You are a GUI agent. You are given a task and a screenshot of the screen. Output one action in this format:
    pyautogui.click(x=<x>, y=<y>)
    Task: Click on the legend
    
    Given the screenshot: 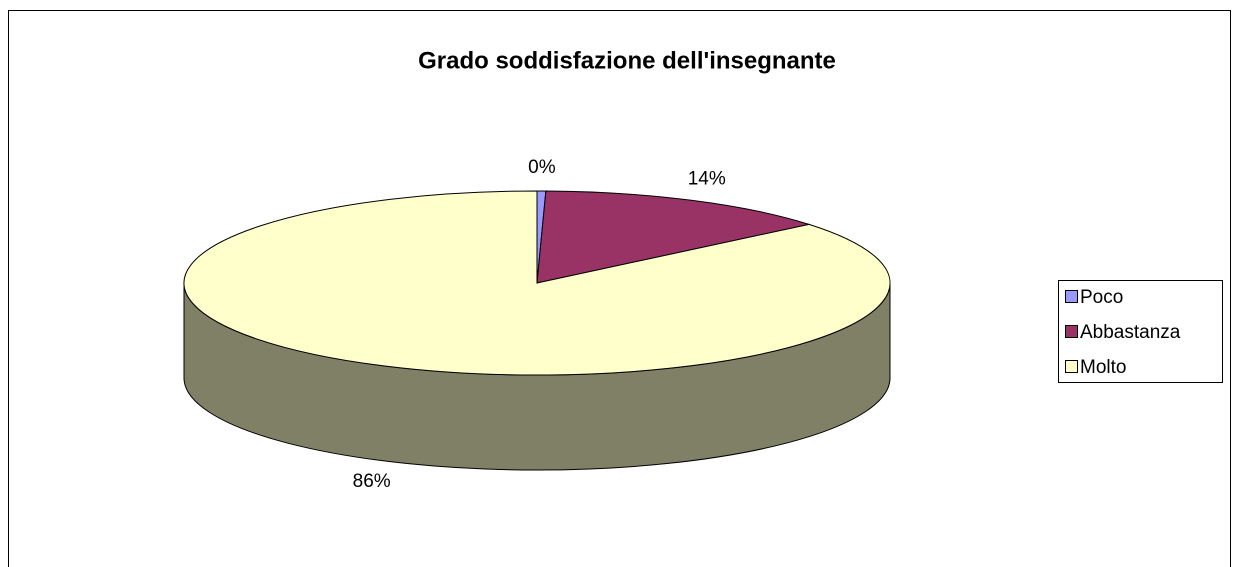 What is the action you would take?
    pyautogui.click(x=1140, y=331)
    